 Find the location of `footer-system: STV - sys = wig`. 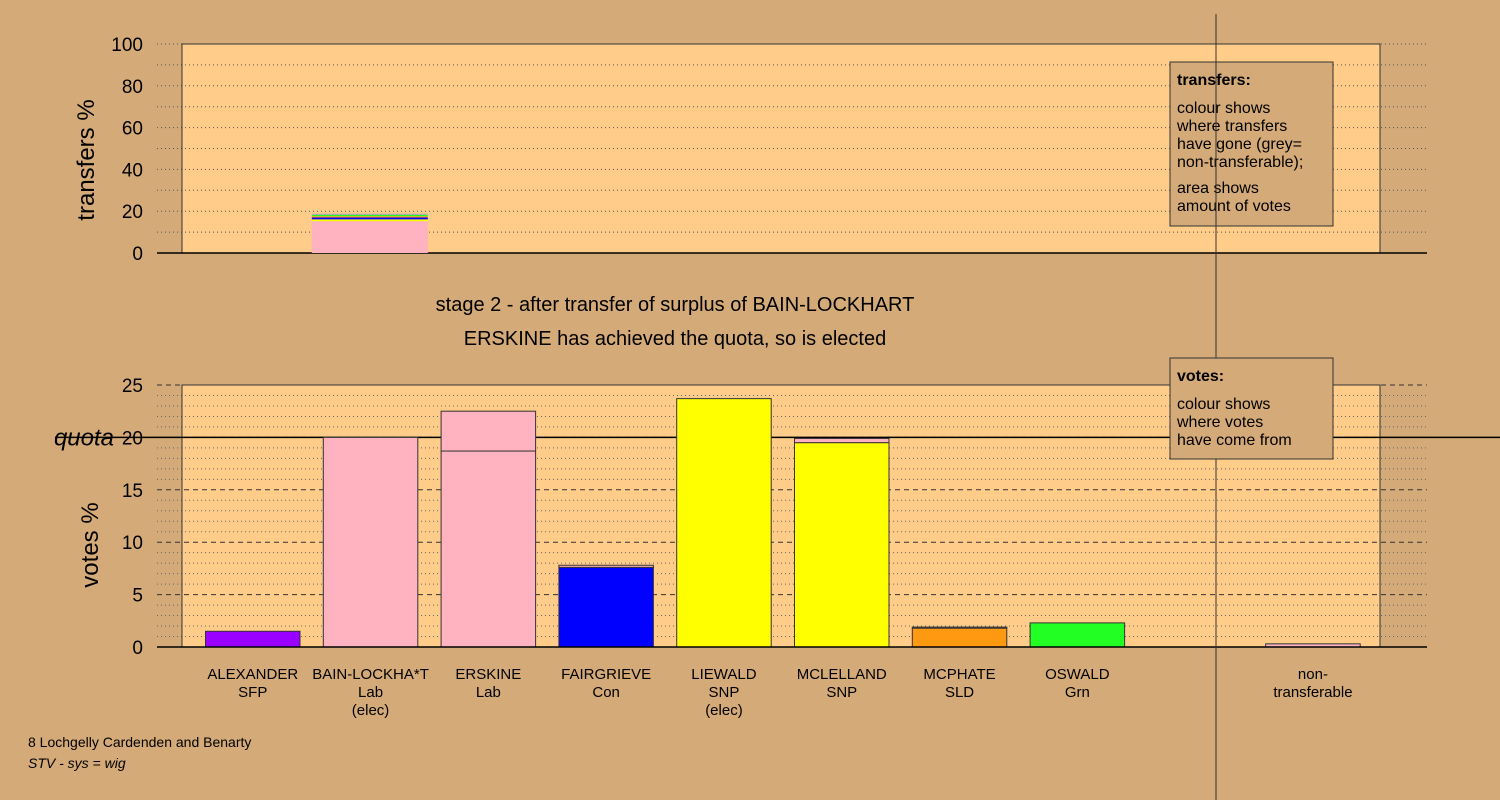

footer-system: STV - sys = wig is located at coordinates (77, 763).